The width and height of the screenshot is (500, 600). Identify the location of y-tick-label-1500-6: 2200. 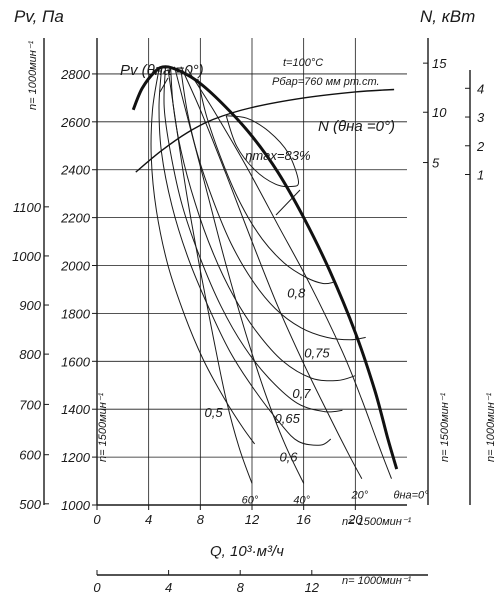
(75, 218).